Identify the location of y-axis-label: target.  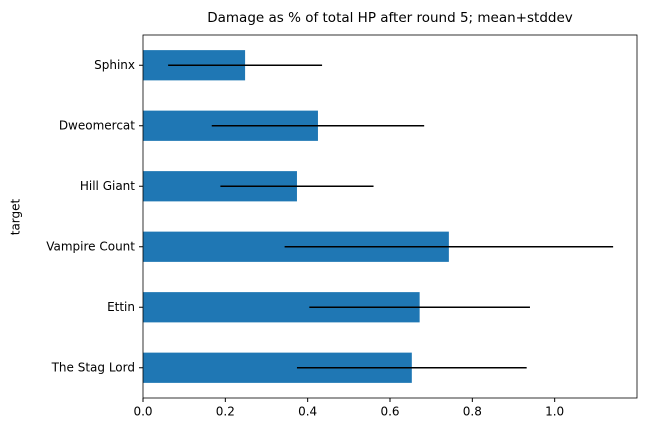
(16, 216).